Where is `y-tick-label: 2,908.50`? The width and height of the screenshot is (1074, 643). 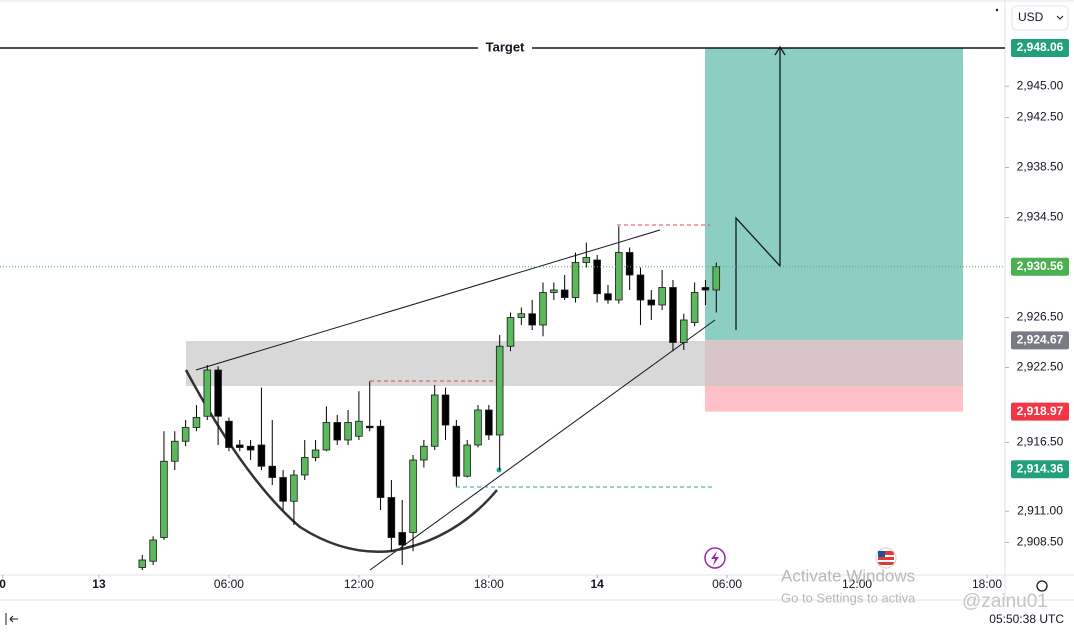
y-tick-label: 2,908.50 is located at coordinates (1040, 542).